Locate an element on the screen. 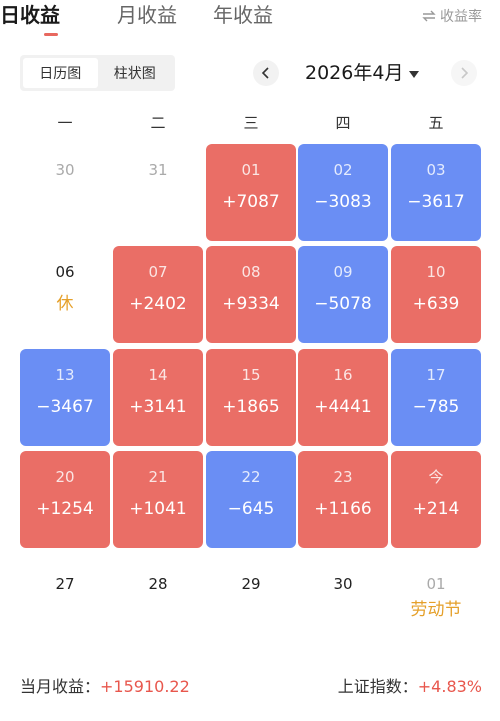  weekday-wed: 三 is located at coordinates (251, 123).